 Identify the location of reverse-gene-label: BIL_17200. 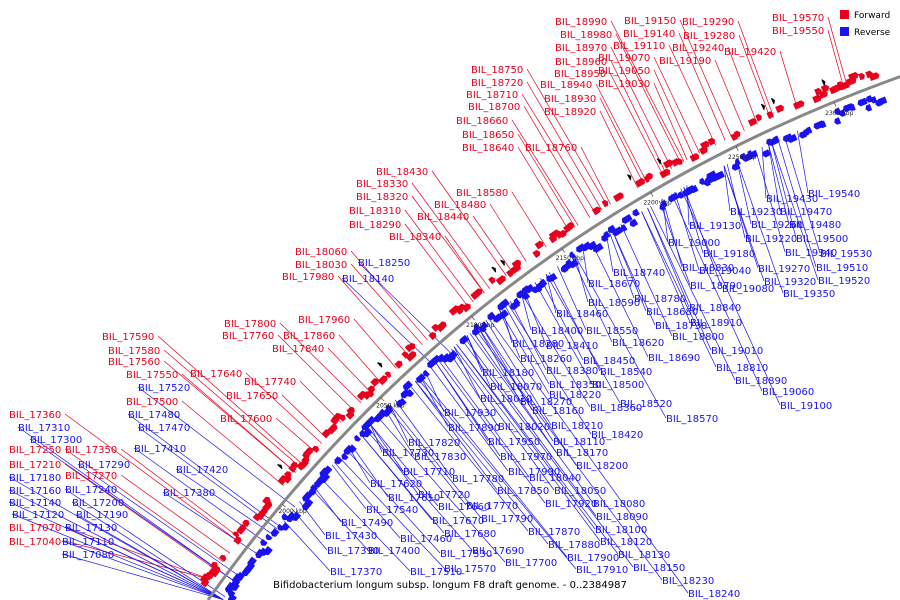
(98, 503).